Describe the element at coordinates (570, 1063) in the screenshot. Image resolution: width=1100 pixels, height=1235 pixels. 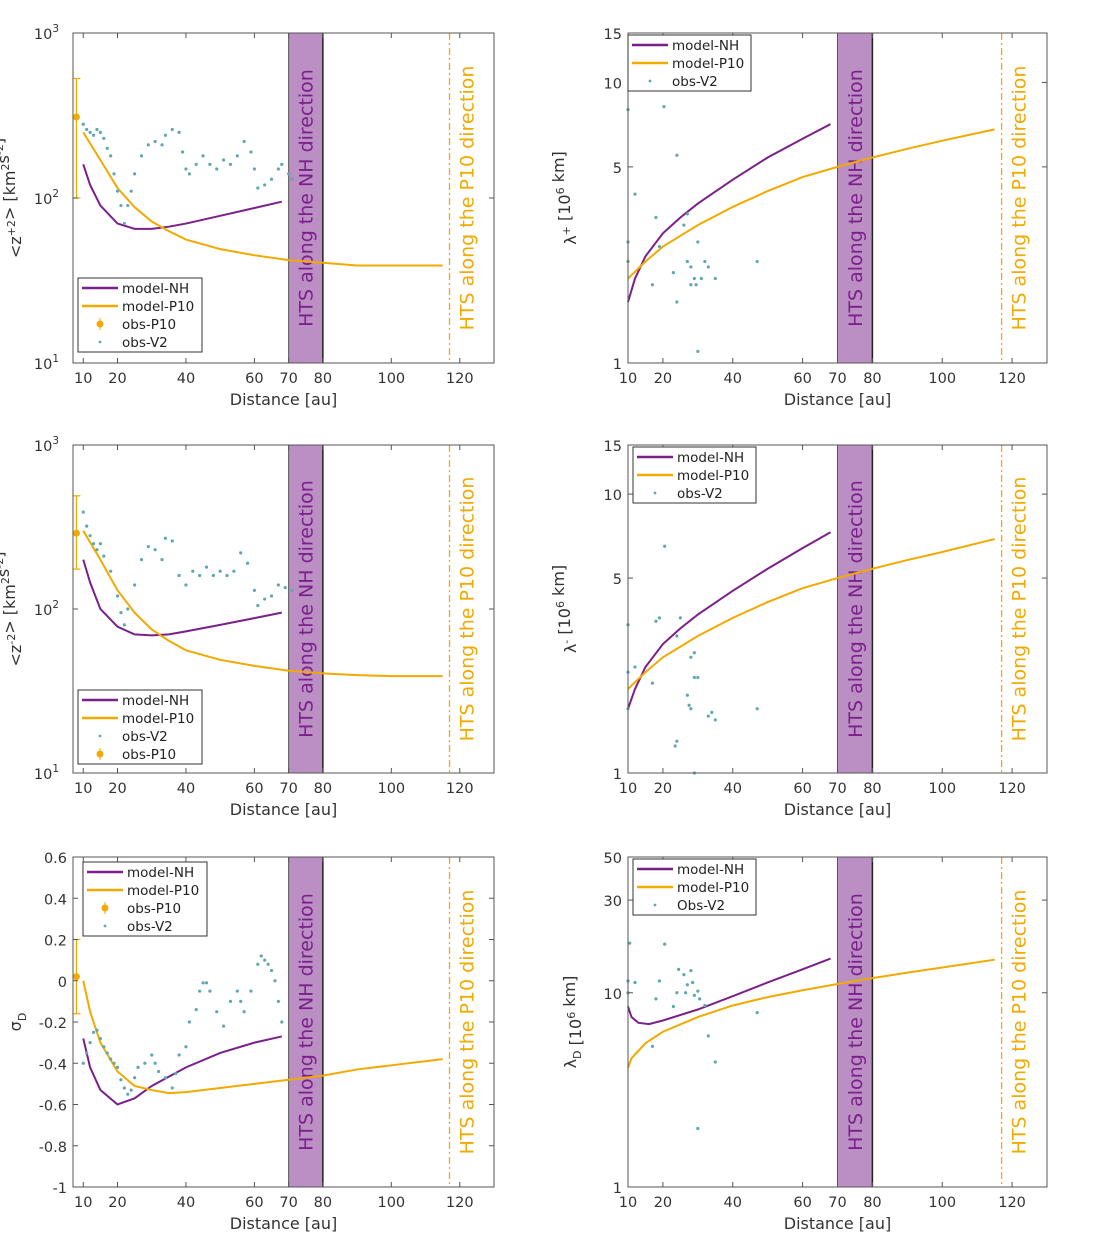
I see `y-label-part: λ` at that location.